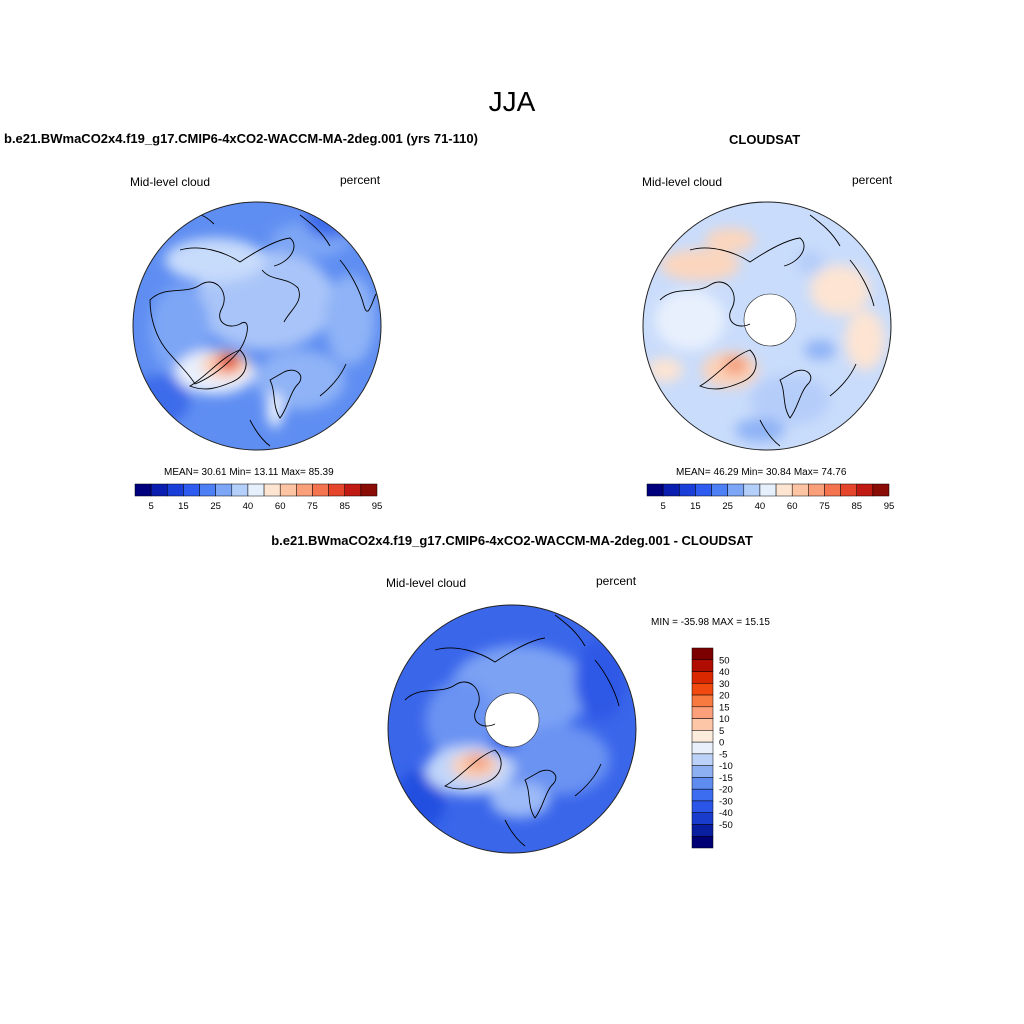 The width and height of the screenshot is (1024, 1024). Describe the element at coordinates (726, 766) in the screenshot. I see `colorbar-tick-label: -10` at that location.